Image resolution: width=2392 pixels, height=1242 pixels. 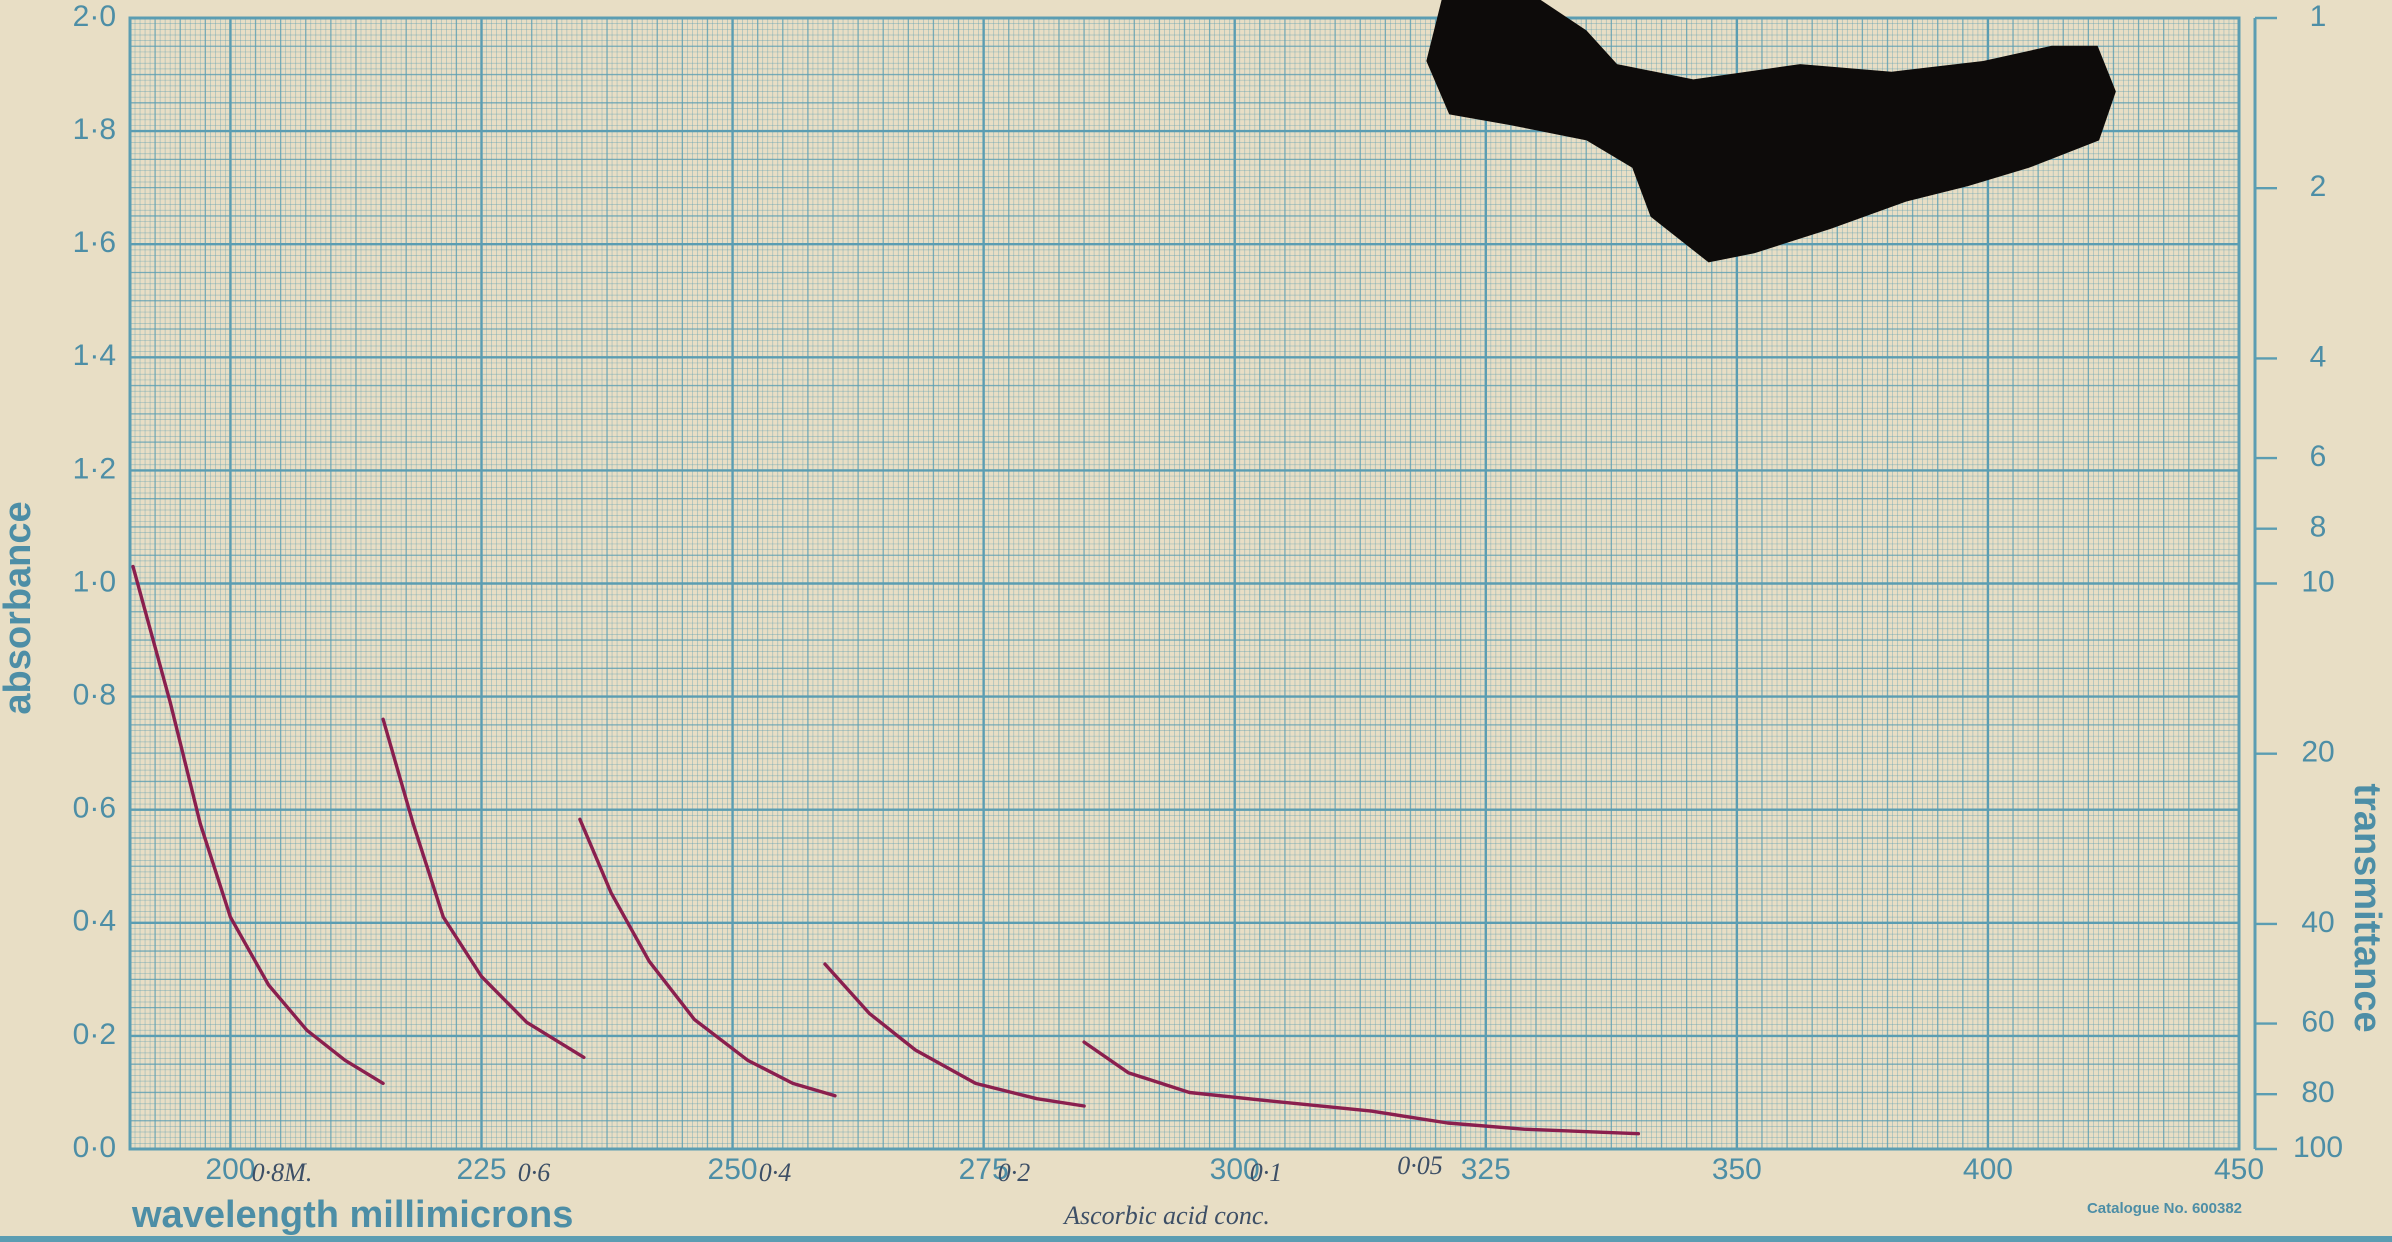 What do you see at coordinates (1235, 1169) in the screenshot?
I see `x-tick-label: 300` at bounding box center [1235, 1169].